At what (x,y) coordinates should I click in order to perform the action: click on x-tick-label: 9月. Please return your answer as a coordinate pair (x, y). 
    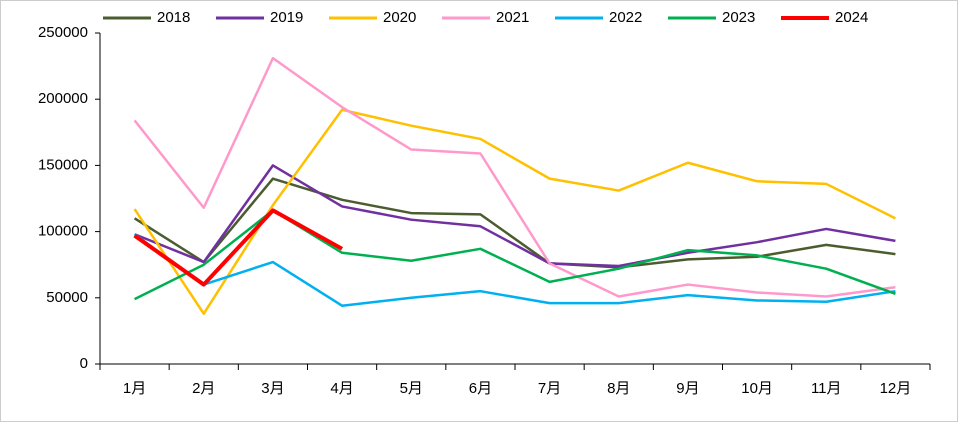
    Looking at the image, I should click on (687, 388).